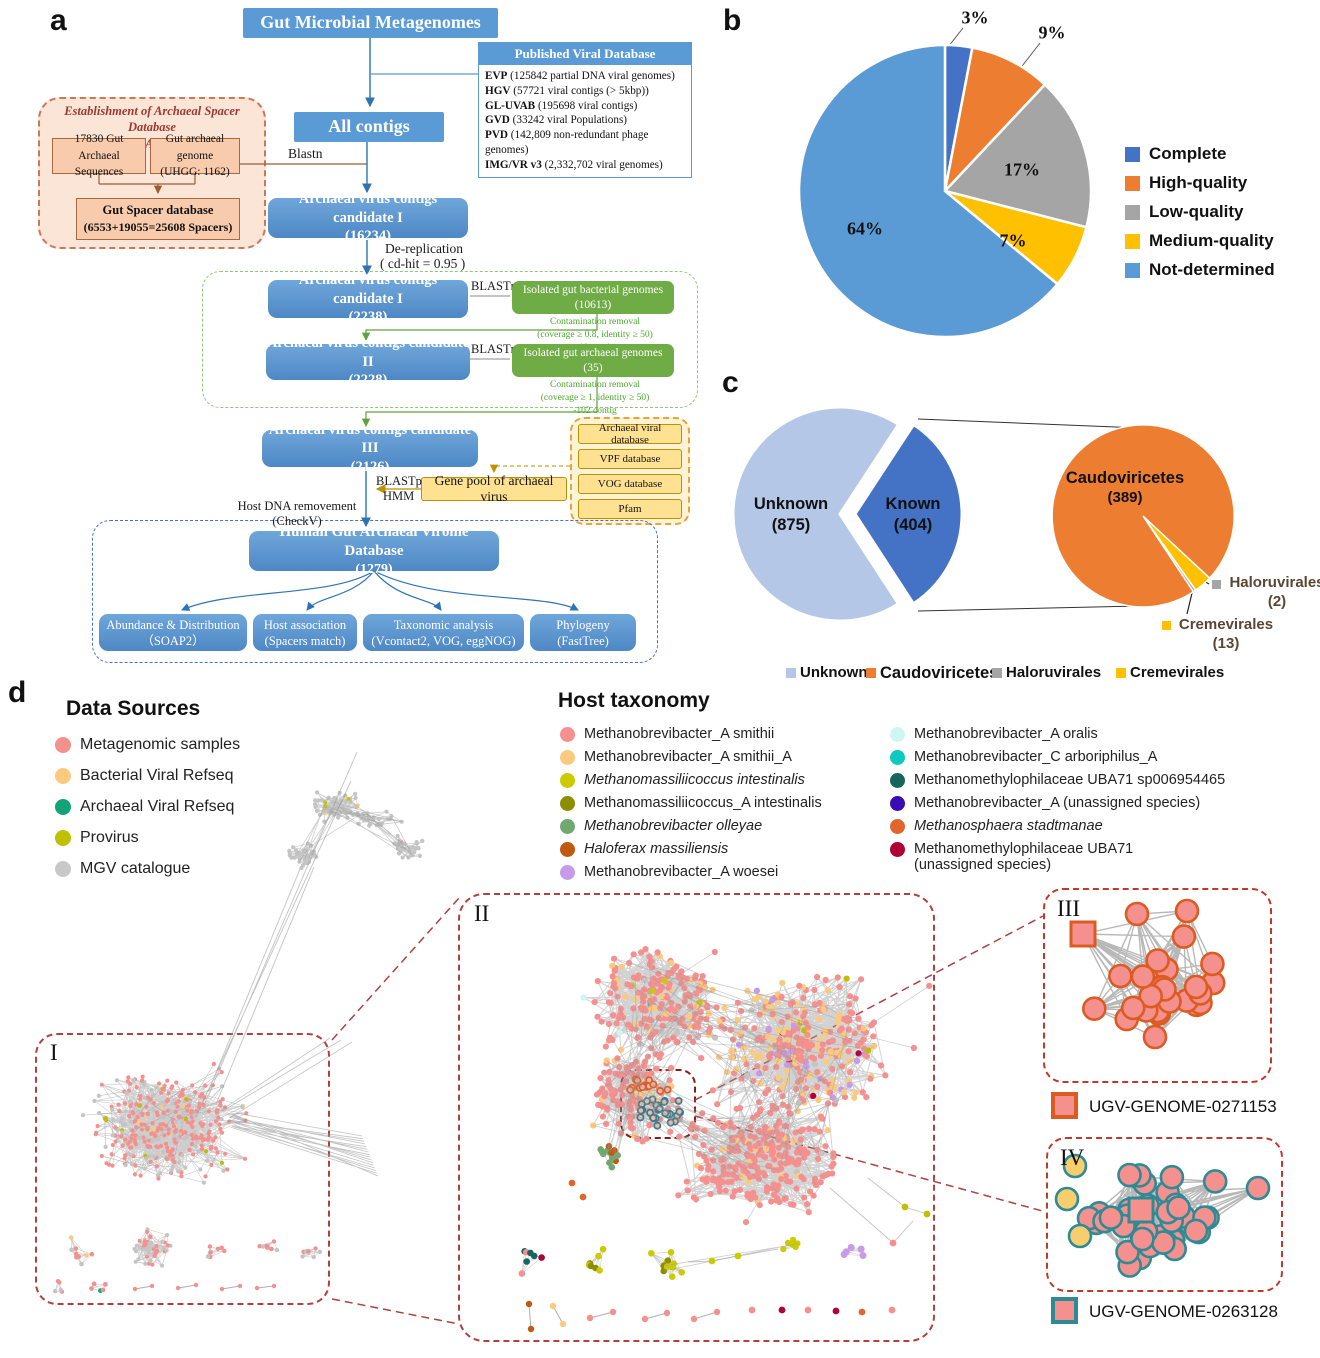 This screenshot has height=1358, width=1320. I want to click on legend-item: Methanobrevibacter_A smithii, so click(691, 734).